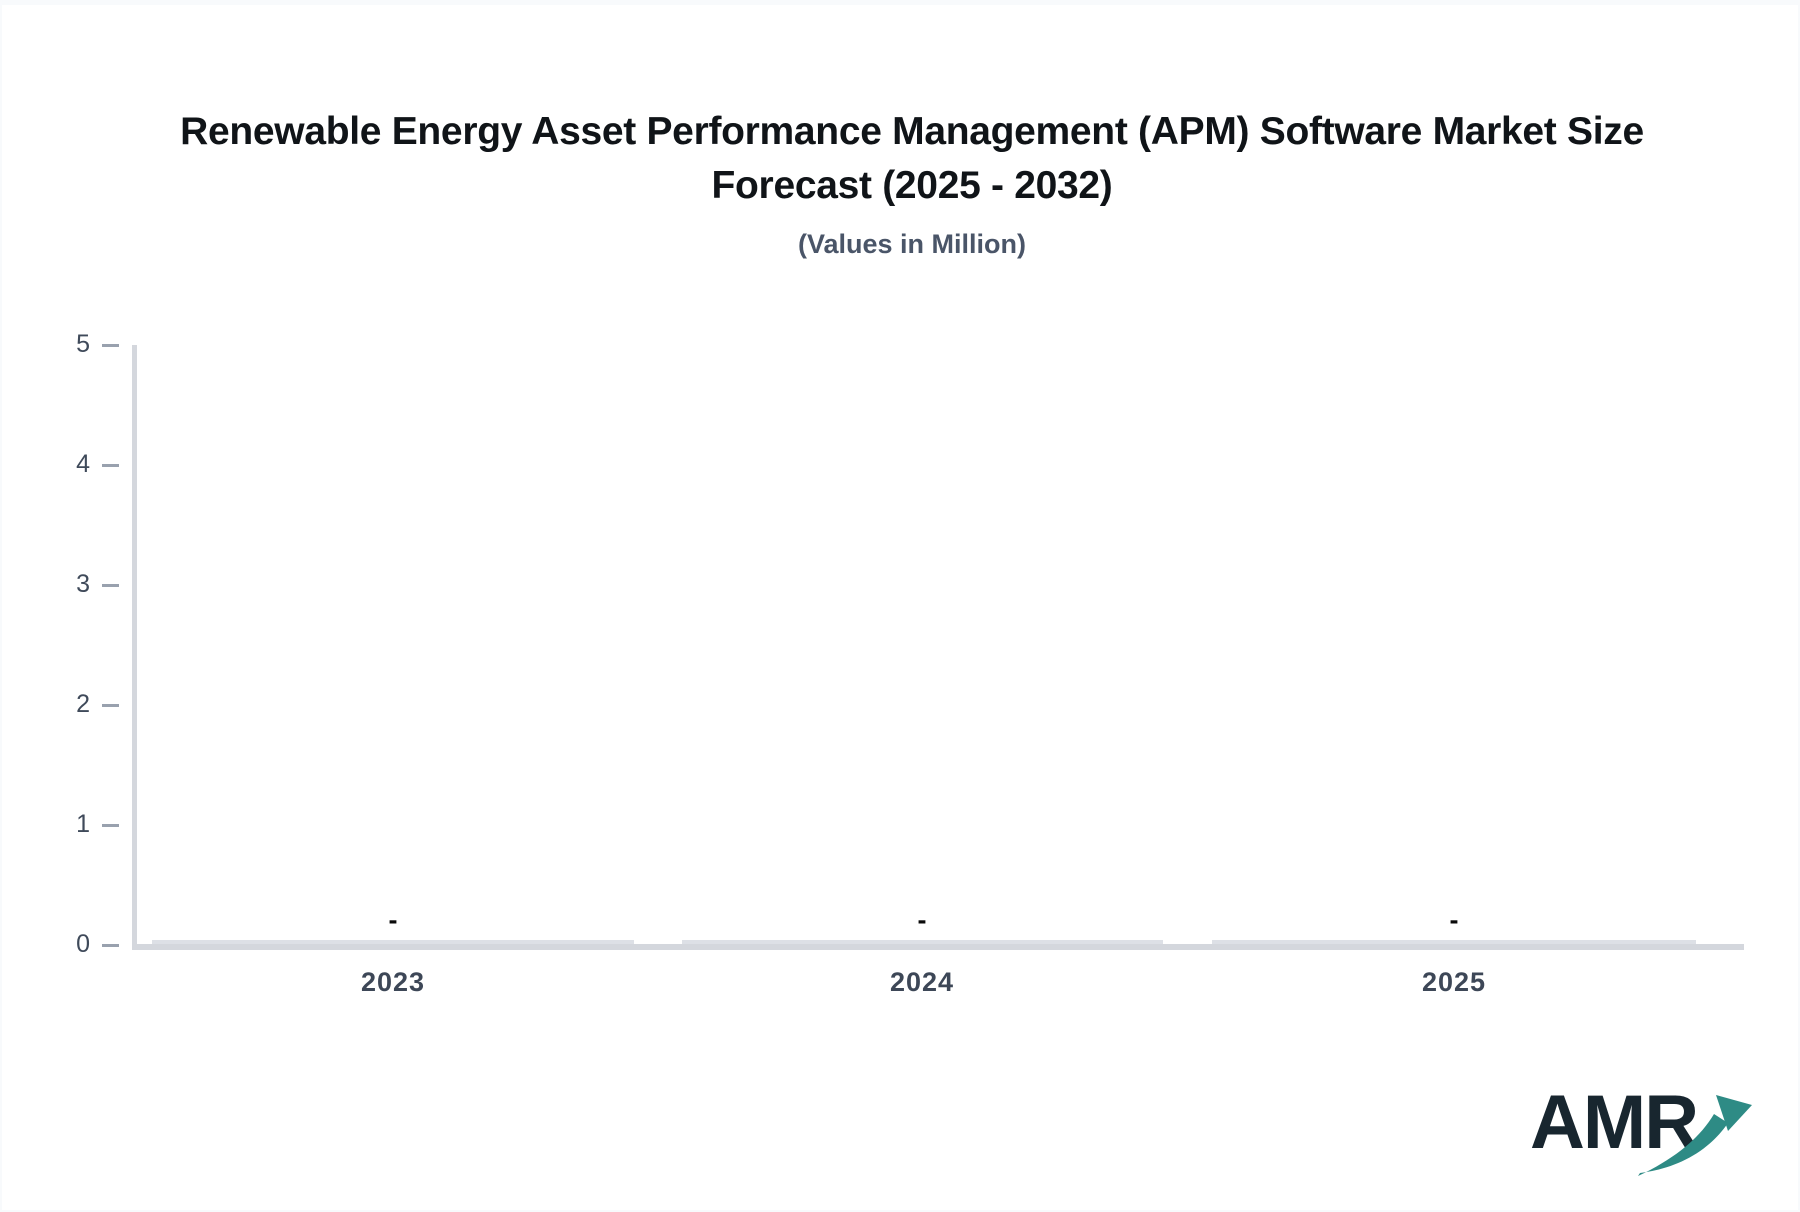 The height and width of the screenshot is (1212, 1800). Describe the element at coordinates (912, 244) in the screenshot. I see `chart-subtitle: (Values in Million)` at that location.